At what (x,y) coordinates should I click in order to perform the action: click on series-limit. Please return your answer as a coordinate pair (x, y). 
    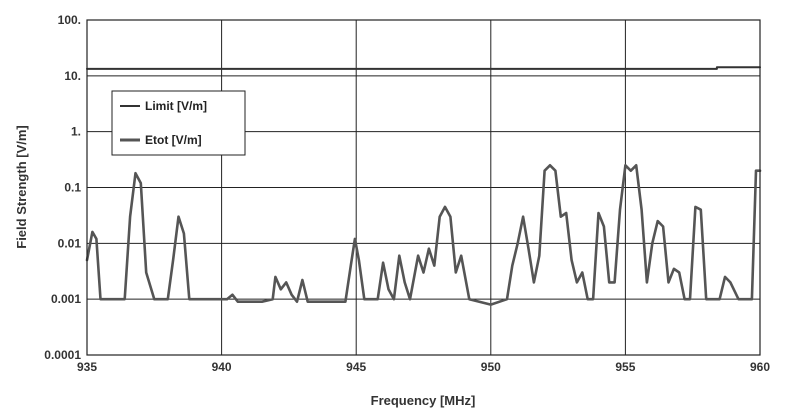
    Looking at the image, I should click on (423, 68).